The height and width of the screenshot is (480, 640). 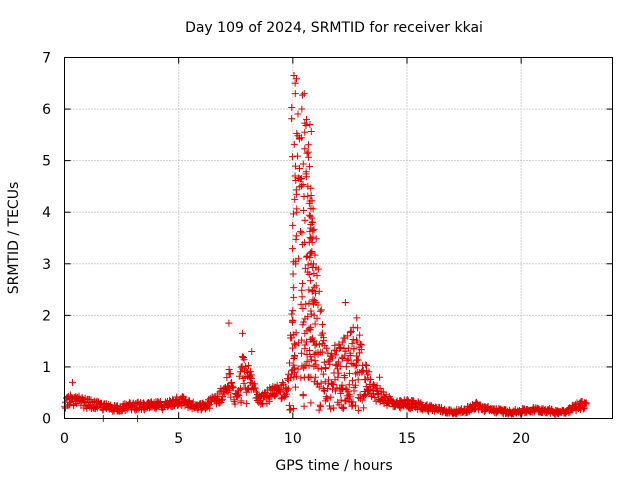 What do you see at coordinates (178, 439) in the screenshot?
I see `x-tick-label: 5` at bounding box center [178, 439].